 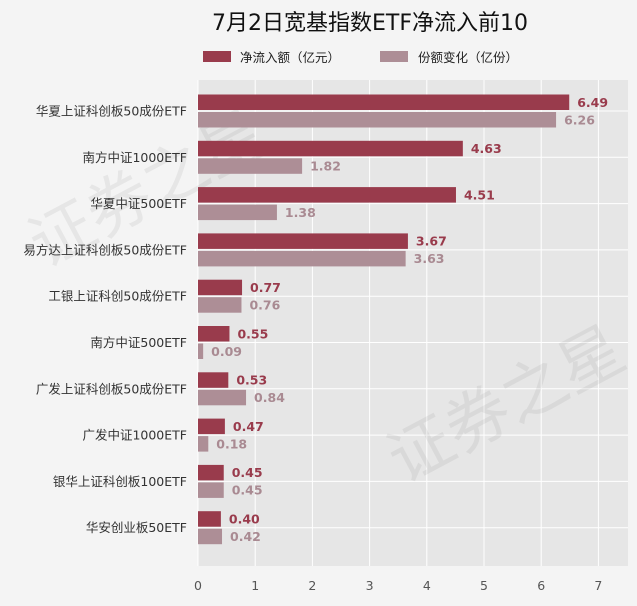 I want to click on category-label: 华夏上证科创板50成份ETF, so click(x=111, y=111).